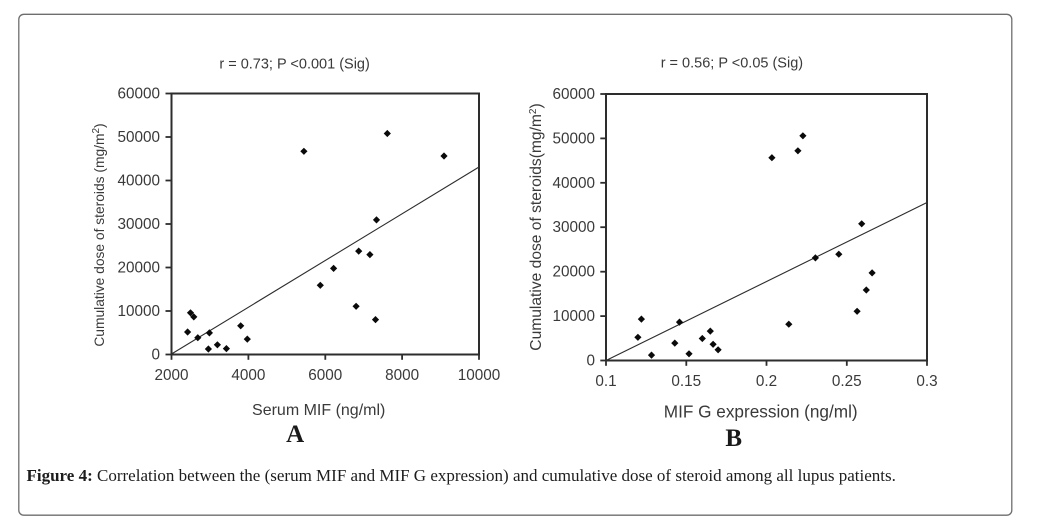 This screenshot has height=528, width=1038. What do you see at coordinates (325, 375) in the screenshot?
I see `svg-text: 6000` at bounding box center [325, 375].